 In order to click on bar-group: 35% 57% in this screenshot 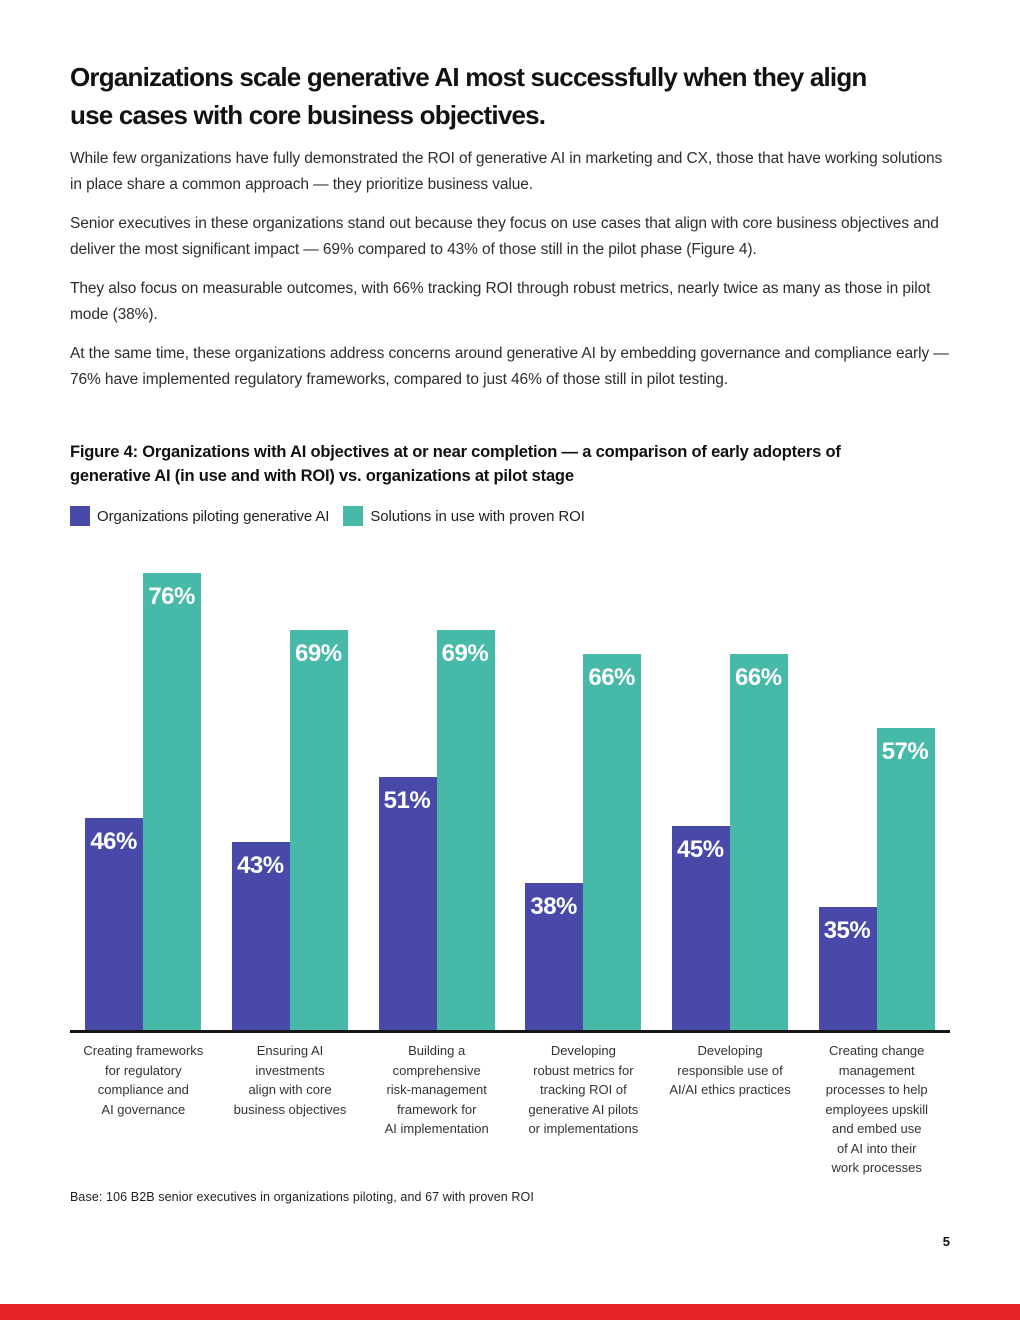, I will do `click(876, 879)`.